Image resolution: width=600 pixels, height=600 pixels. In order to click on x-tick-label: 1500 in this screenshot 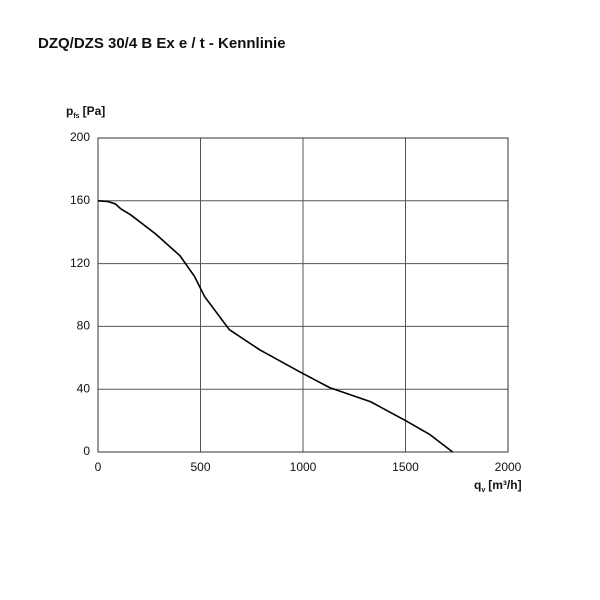, I will do `click(405, 467)`.